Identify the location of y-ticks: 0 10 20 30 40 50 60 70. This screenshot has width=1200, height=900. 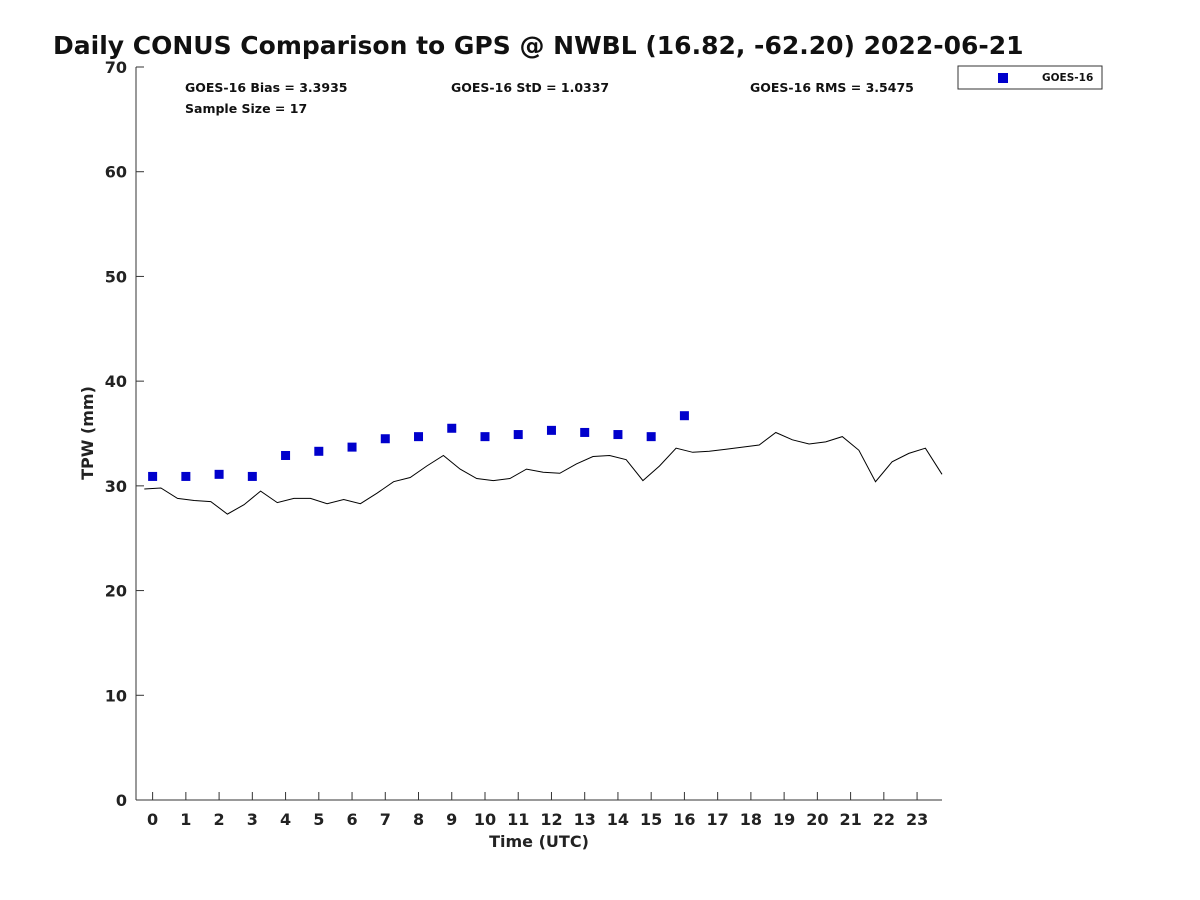
(124, 434).